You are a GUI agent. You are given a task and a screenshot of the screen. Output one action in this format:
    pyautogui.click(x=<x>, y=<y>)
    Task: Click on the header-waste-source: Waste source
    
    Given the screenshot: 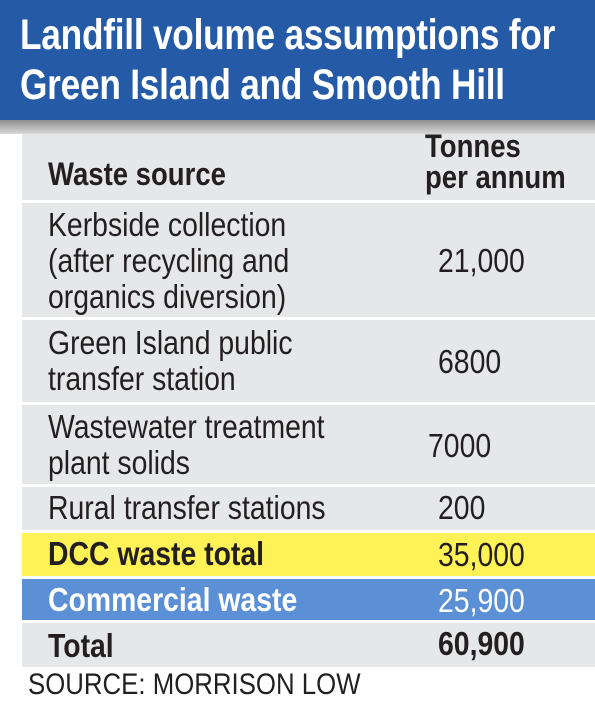 What is the action you would take?
    pyautogui.click(x=137, y=174)
    